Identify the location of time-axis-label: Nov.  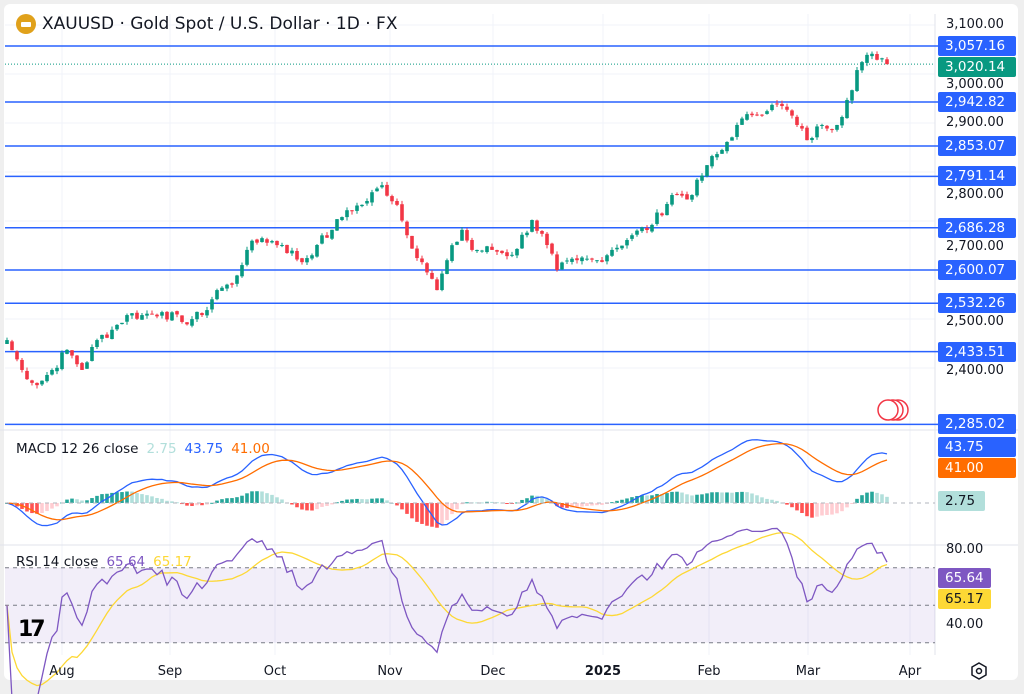
(390, 671).